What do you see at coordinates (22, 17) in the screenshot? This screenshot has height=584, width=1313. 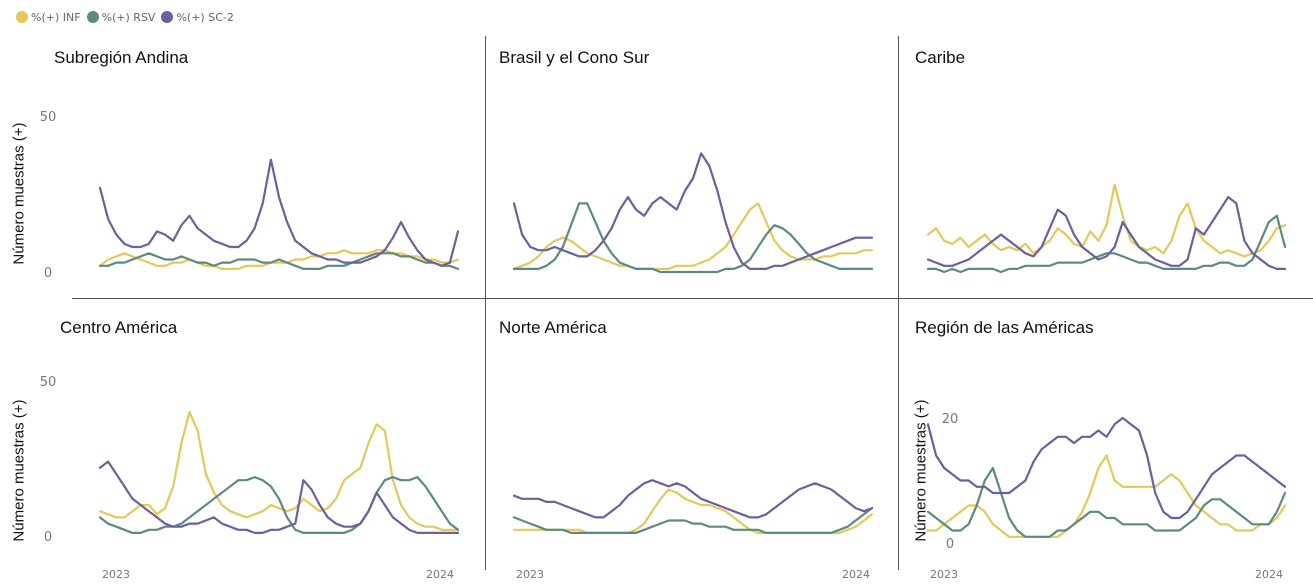 I see `legend-swatch-inf` at bounding box center [22, 17].